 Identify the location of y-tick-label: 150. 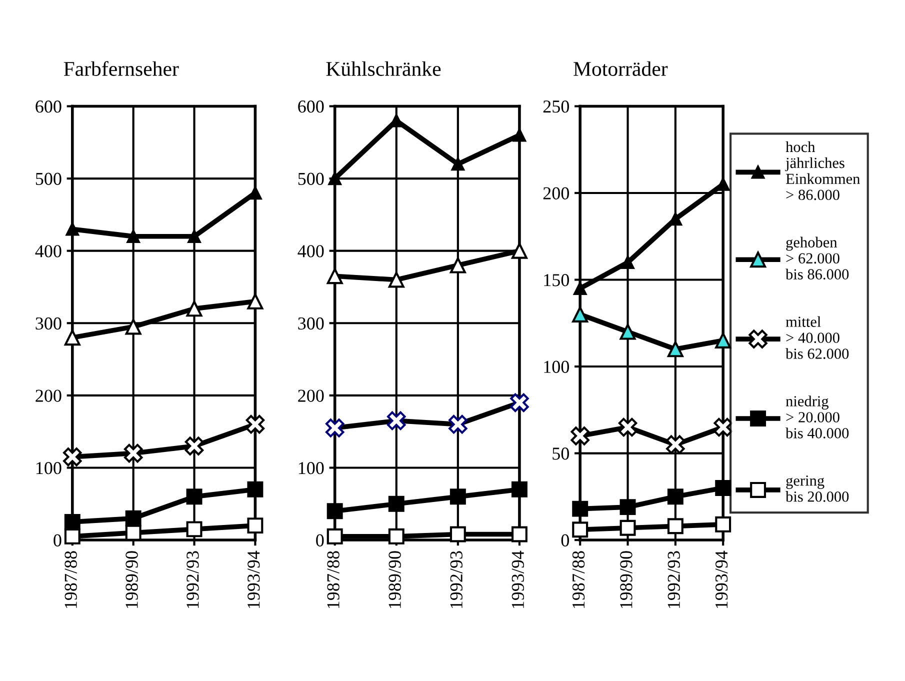
(556, 280).